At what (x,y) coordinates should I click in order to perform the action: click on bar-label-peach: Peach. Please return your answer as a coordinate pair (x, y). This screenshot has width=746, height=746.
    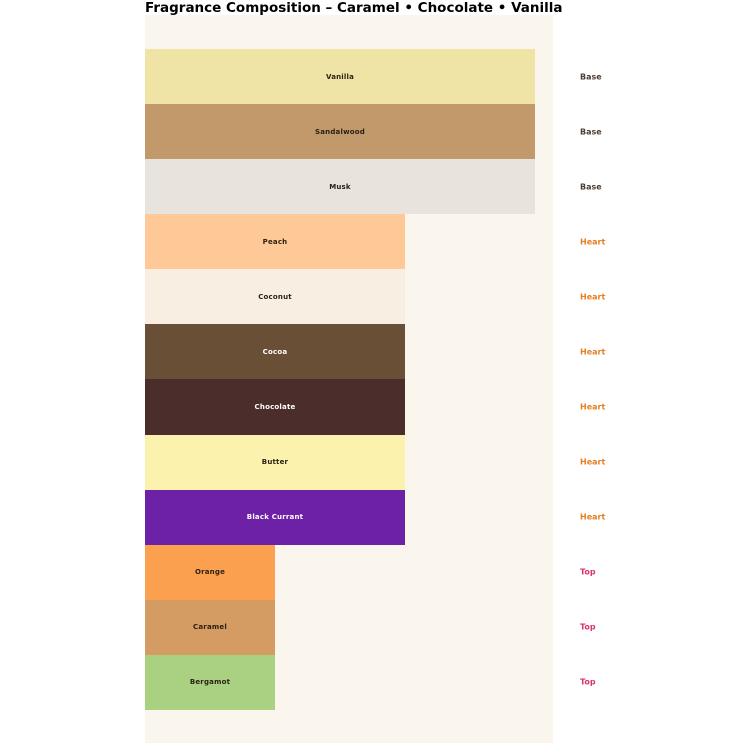
    Looking at the image, I should click on (275, 241).